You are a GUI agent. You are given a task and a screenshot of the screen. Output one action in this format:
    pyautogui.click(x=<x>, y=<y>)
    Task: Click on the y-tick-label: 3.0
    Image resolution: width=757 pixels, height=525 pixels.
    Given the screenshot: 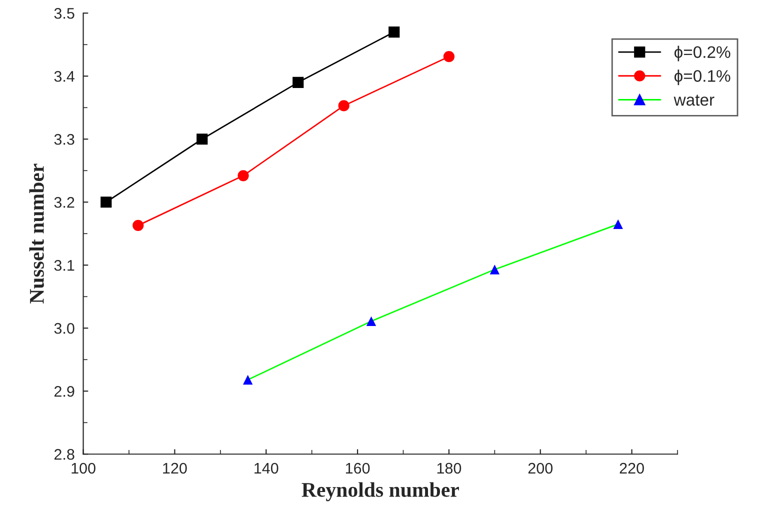 What is the action you would take?
    pyautogui.click(x=64, y=328)
    